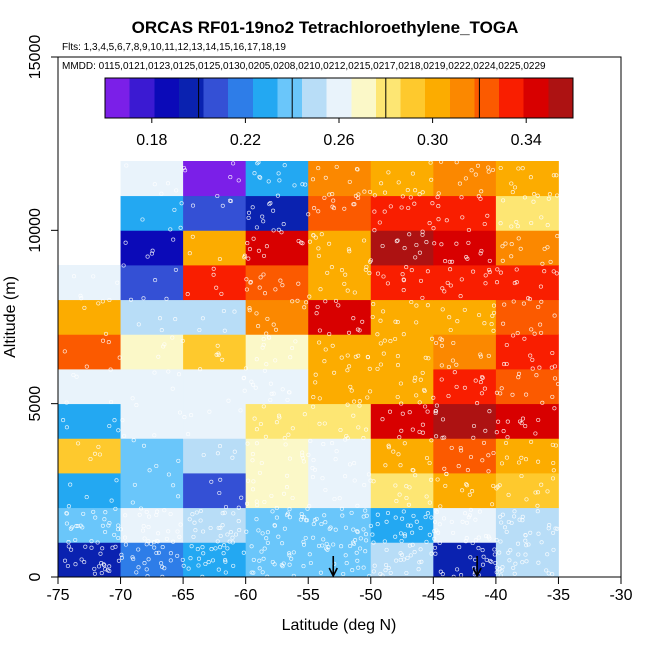  I want to click on x-tick-label: -60, so click(245, 595).